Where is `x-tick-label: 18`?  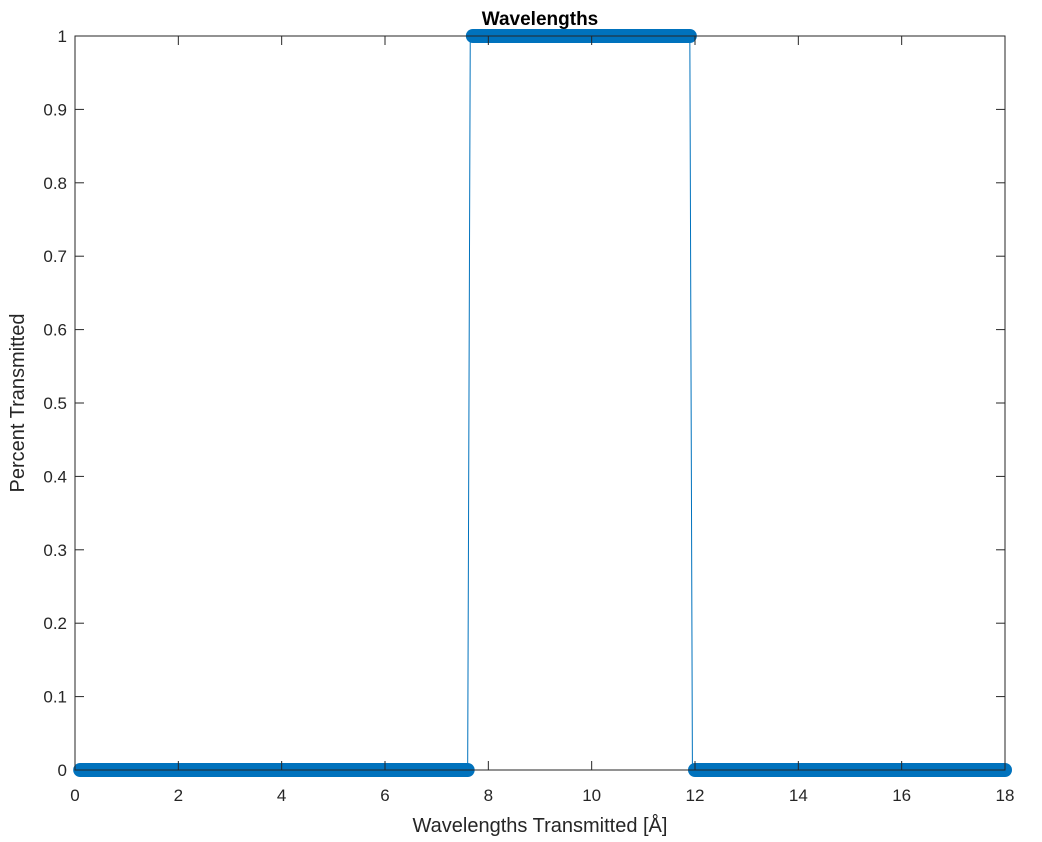
x-tick-label: 18 is located at coordinates (1005, 795).